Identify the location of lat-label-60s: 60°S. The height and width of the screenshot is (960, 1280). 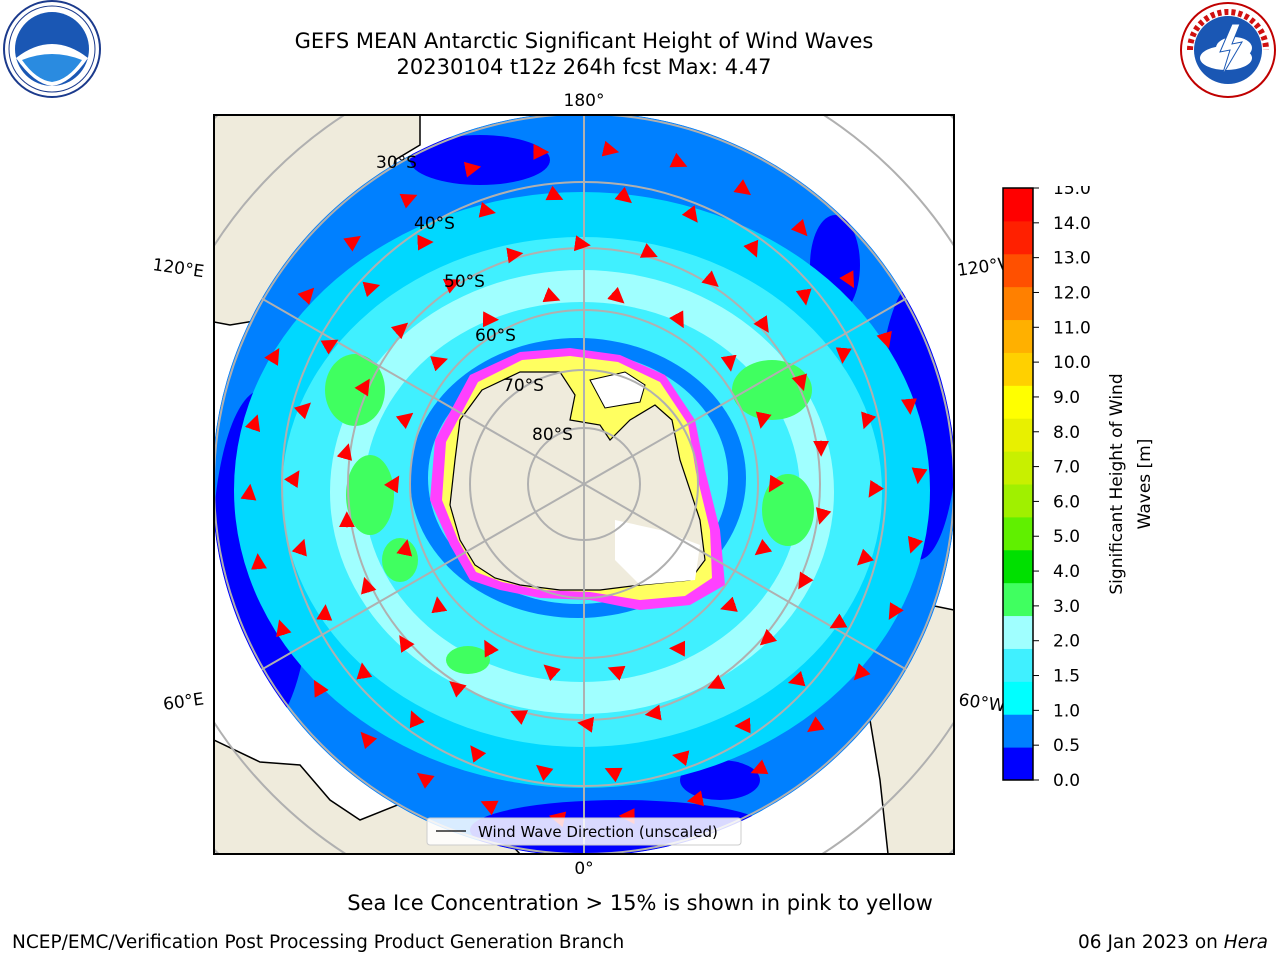
(495, 336).